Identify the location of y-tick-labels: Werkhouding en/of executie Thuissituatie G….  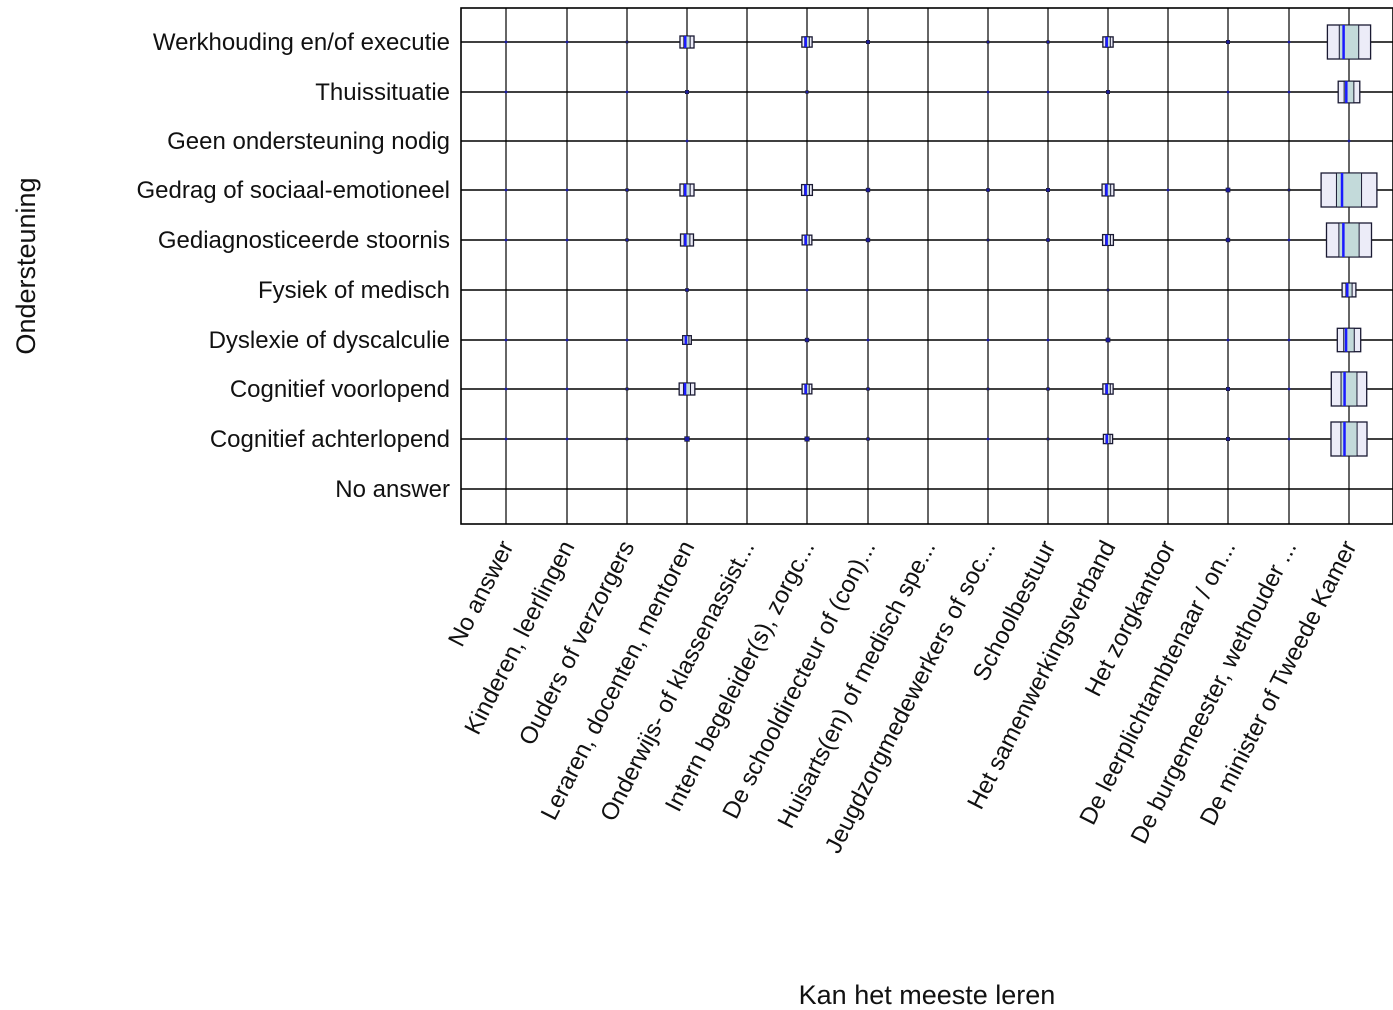
(293, 266).